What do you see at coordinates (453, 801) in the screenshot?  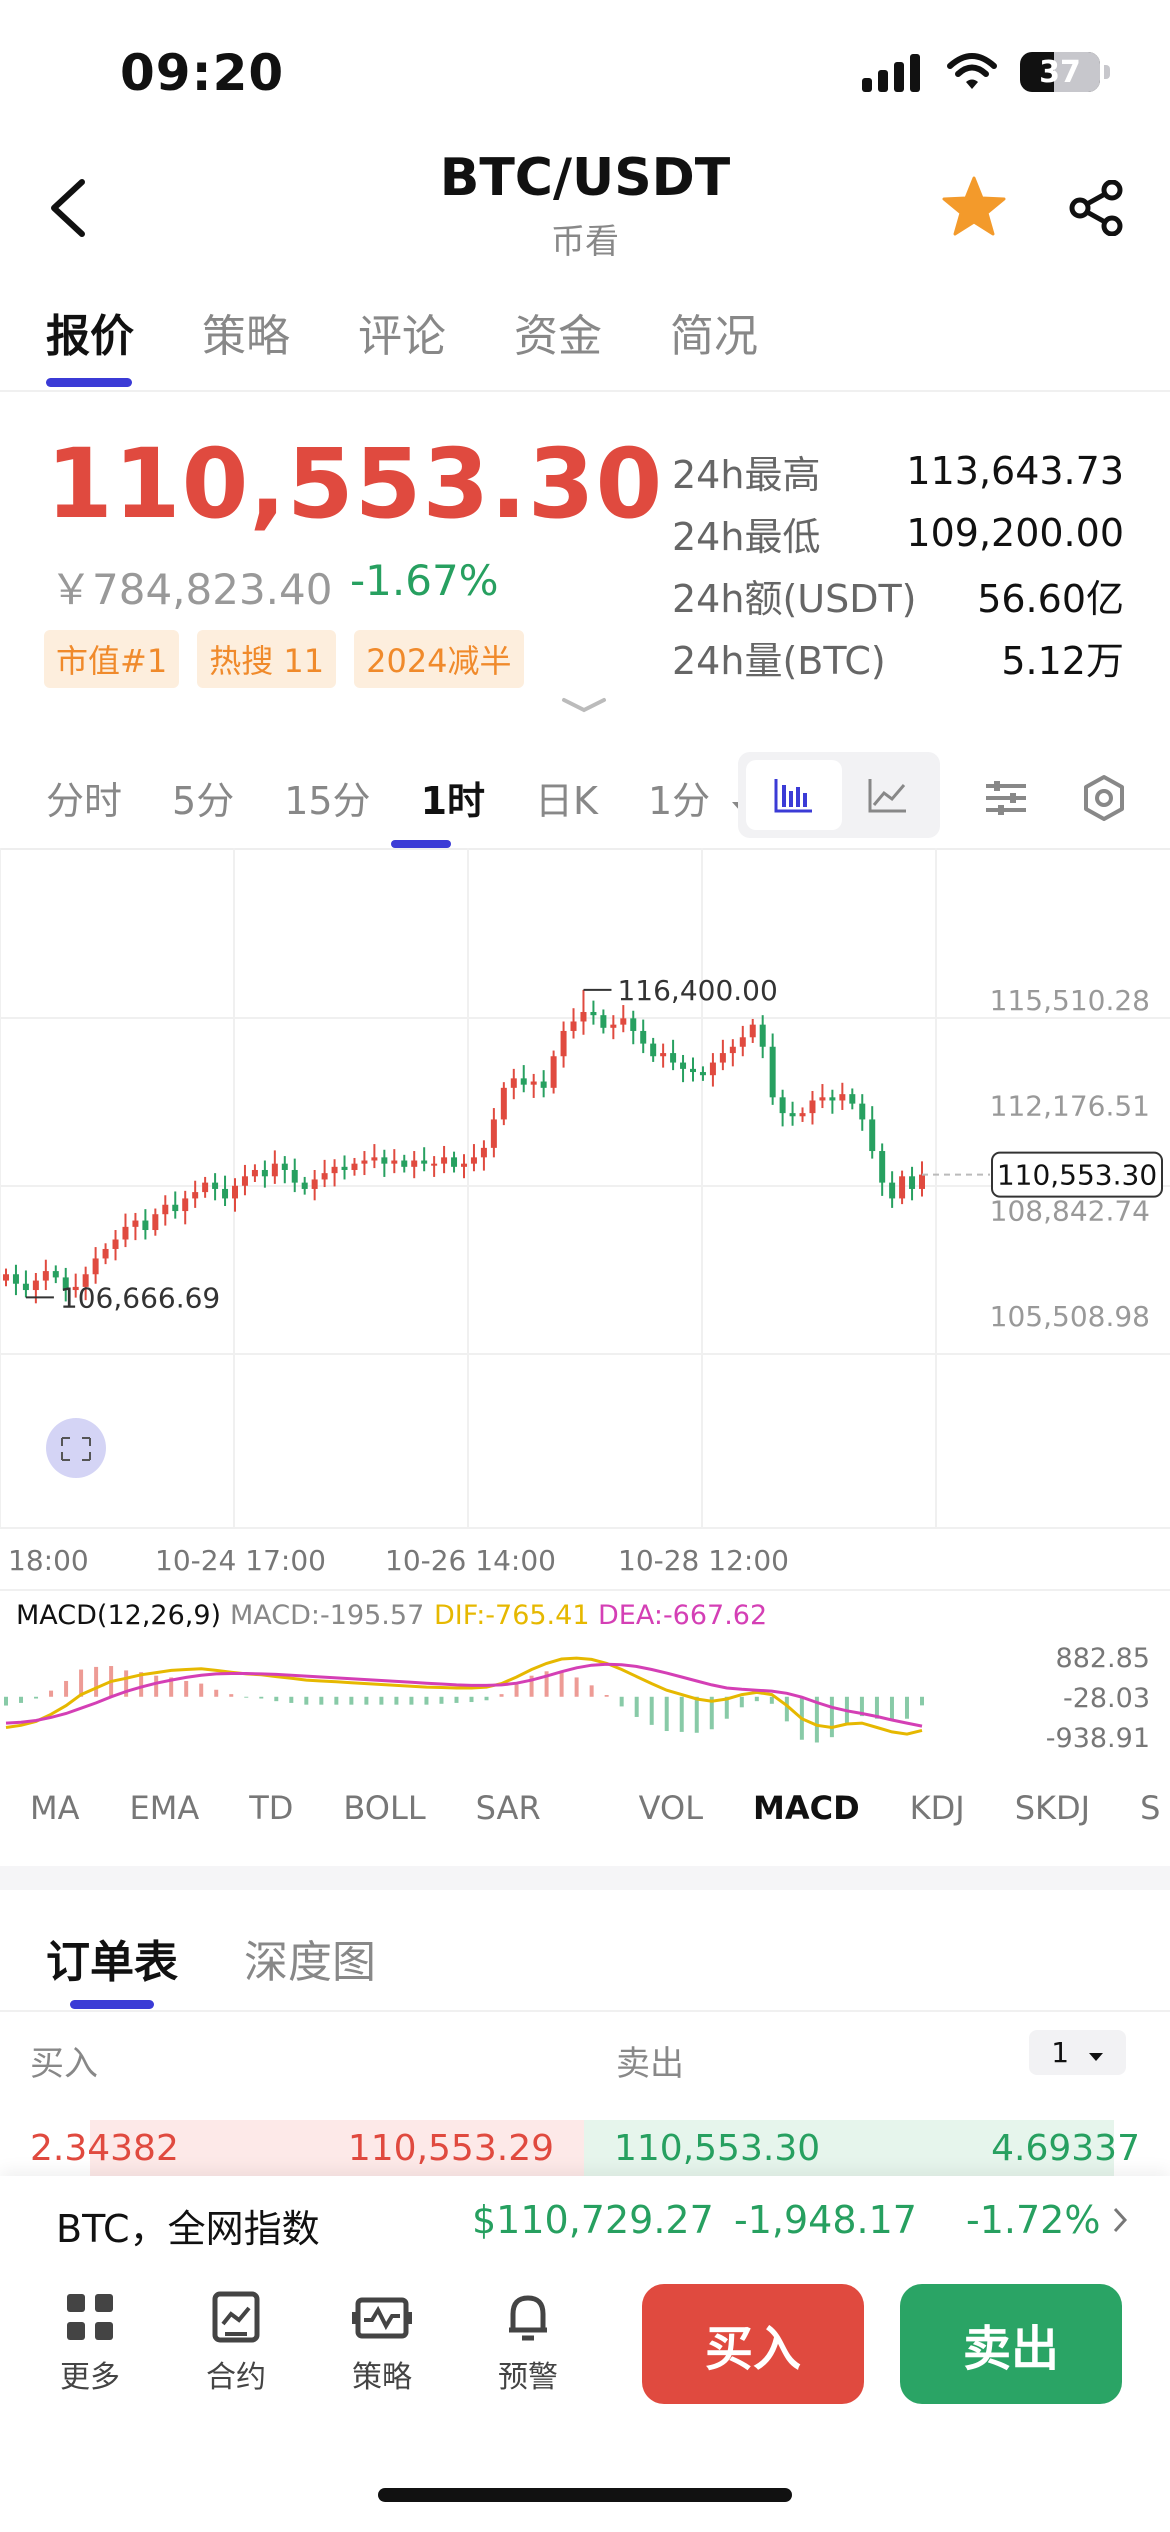 I see `interval-1h: 1时` at bounding box center [453, 801].